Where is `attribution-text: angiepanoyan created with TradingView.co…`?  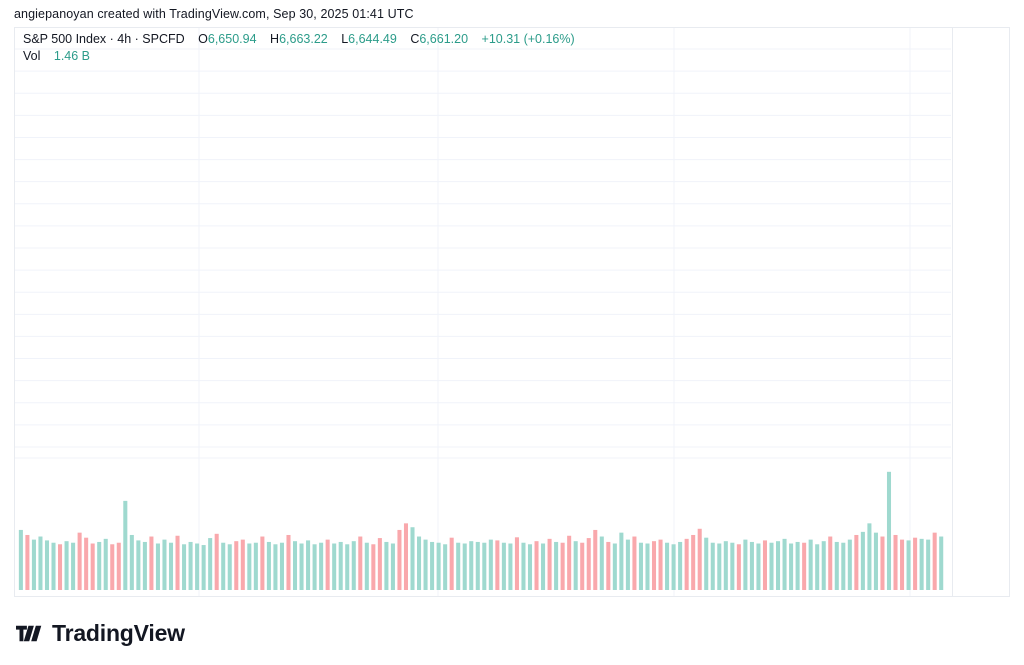
attribution-text: angiepanoyan created with TradingView.co… is located at coordinates (214, 14).